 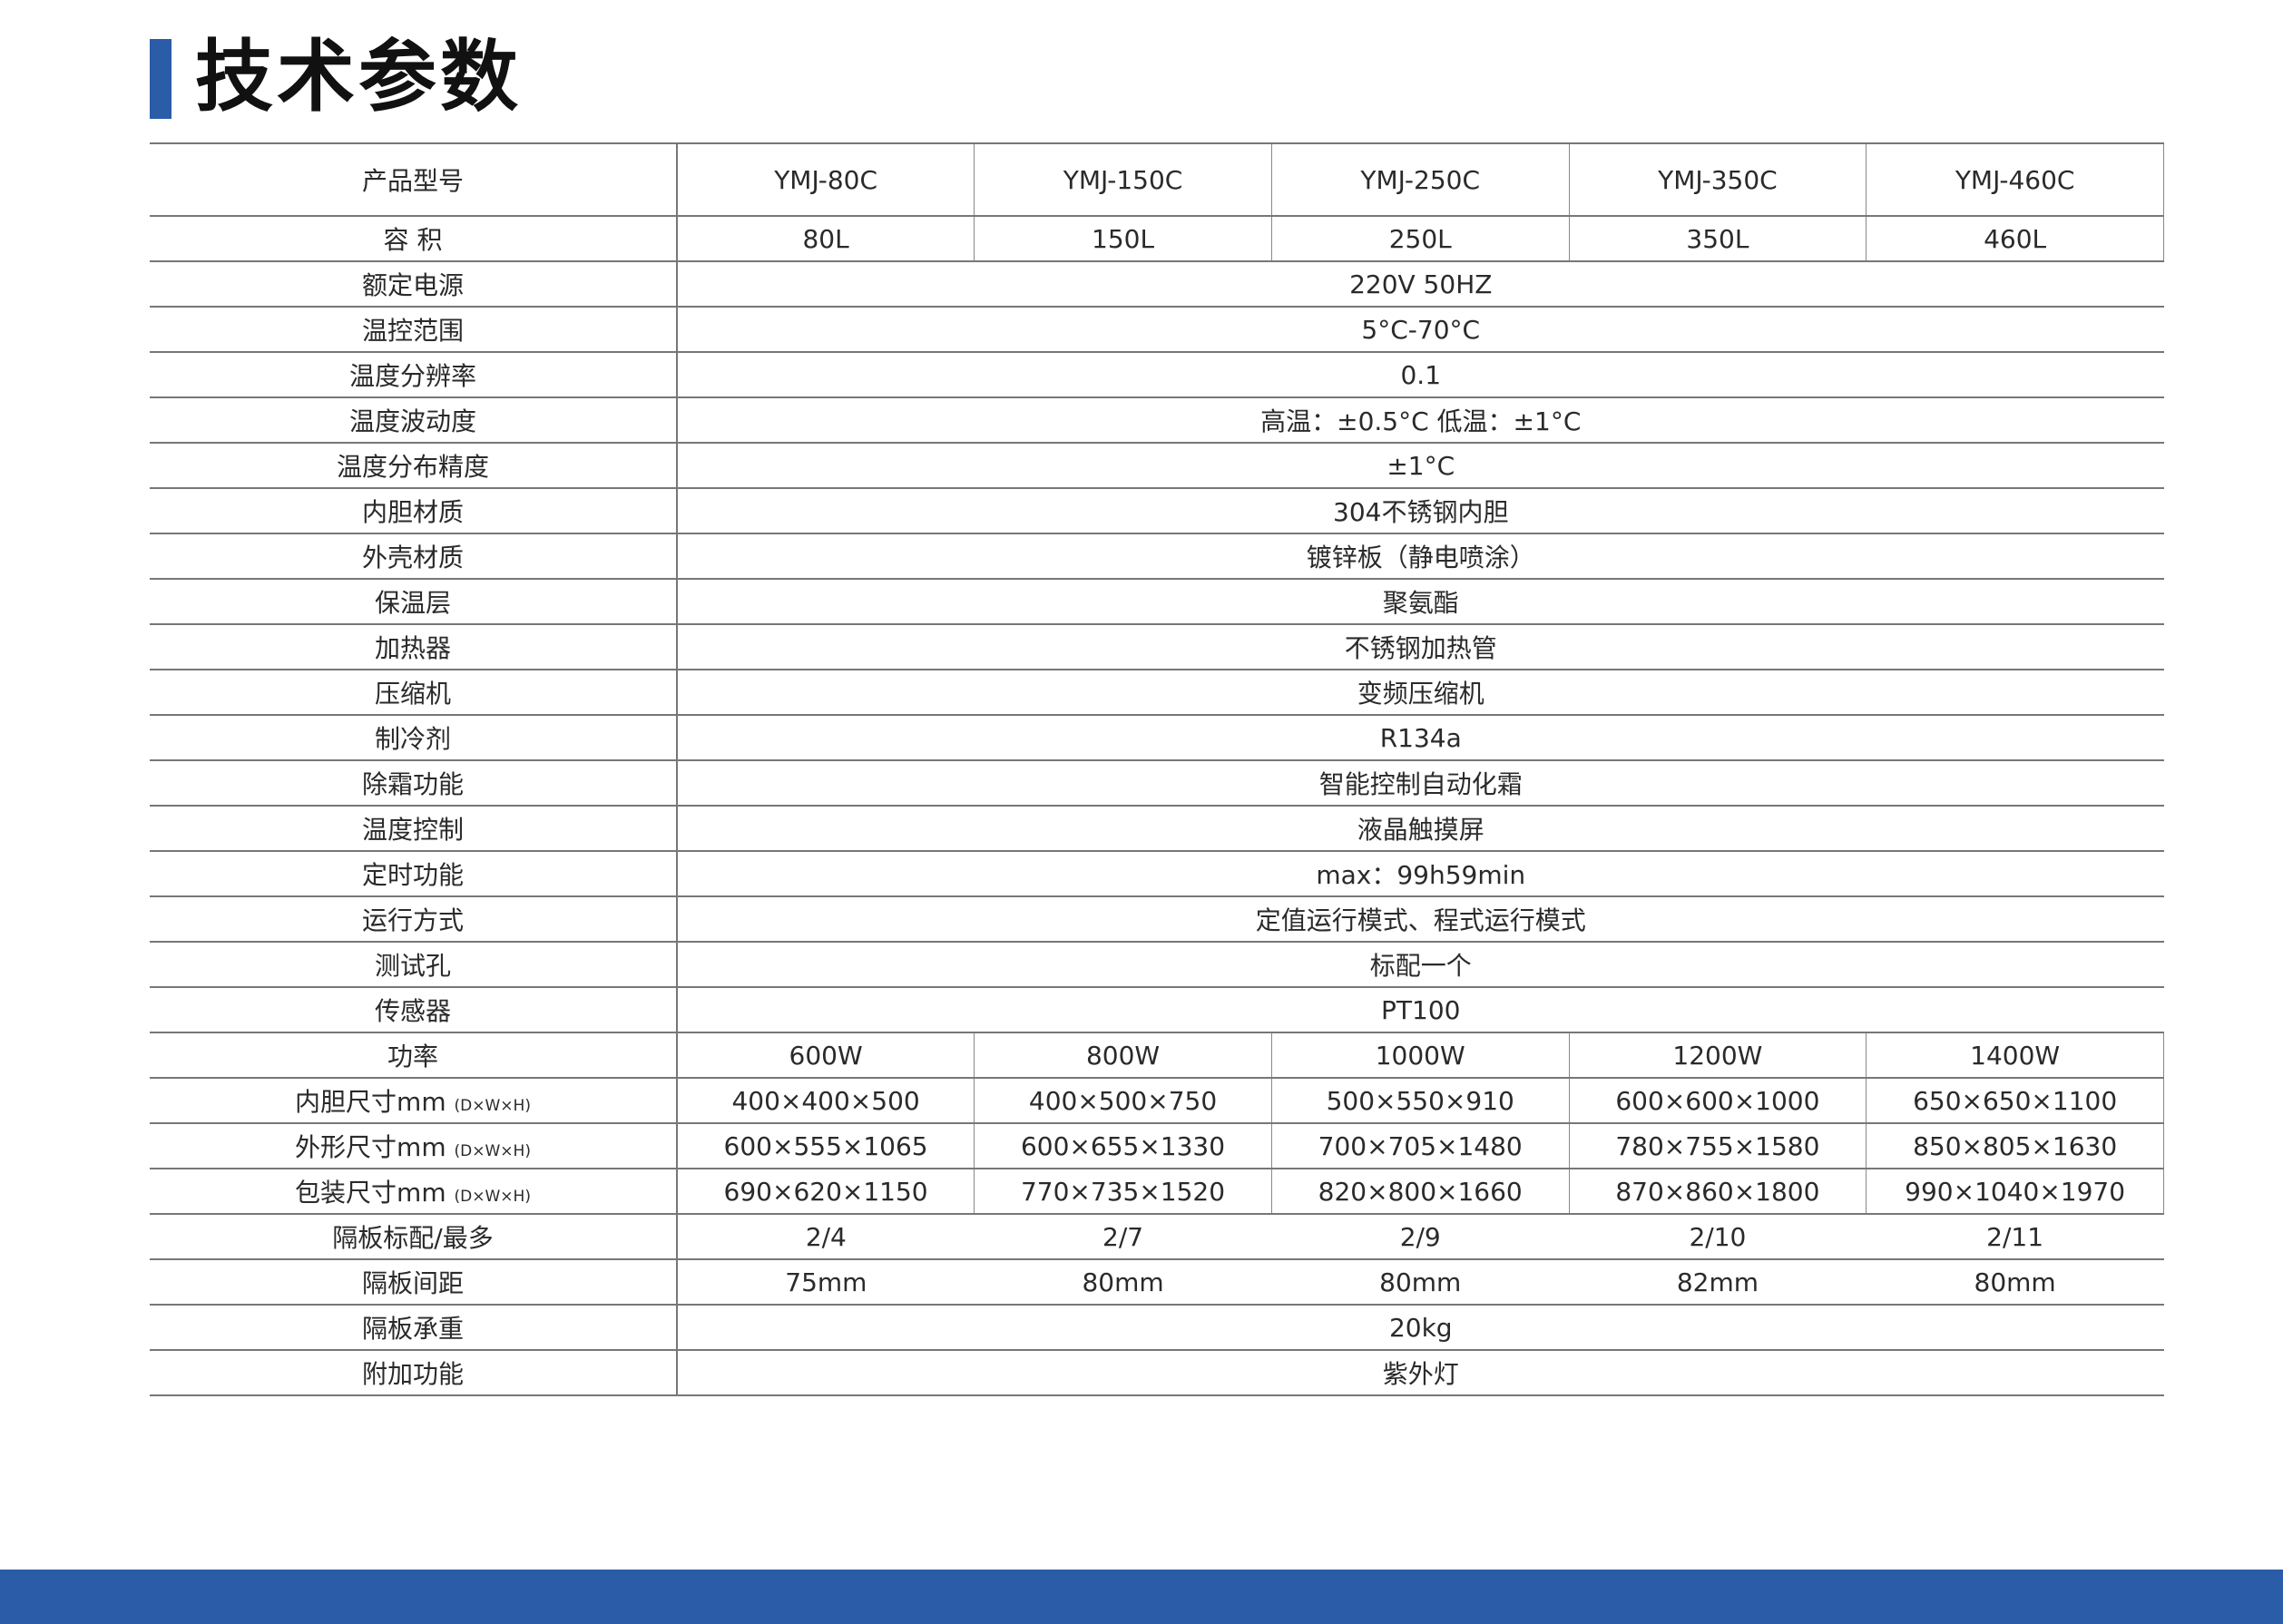 I want to click on table-row: 定时功能 max：99h59min, so click(x=1157, y=873).